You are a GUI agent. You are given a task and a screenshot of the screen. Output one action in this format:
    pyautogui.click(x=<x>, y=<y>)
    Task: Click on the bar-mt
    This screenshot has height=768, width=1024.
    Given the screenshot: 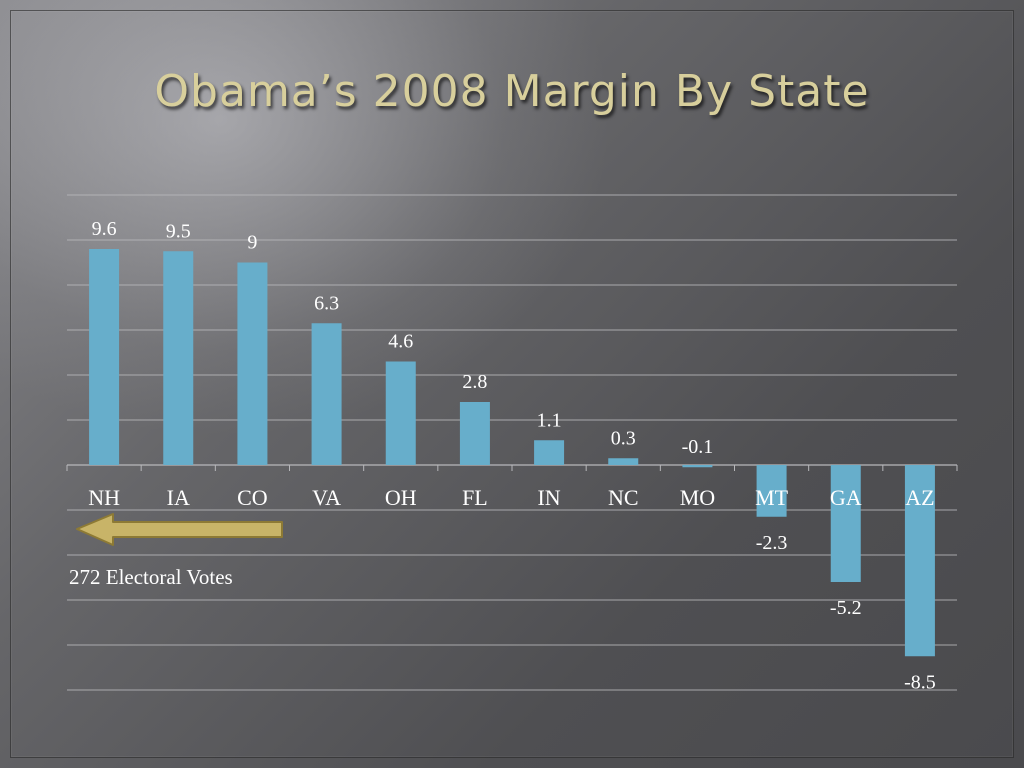 What is the action you would take?
    pyautogui.click(x=771, y=491)
    